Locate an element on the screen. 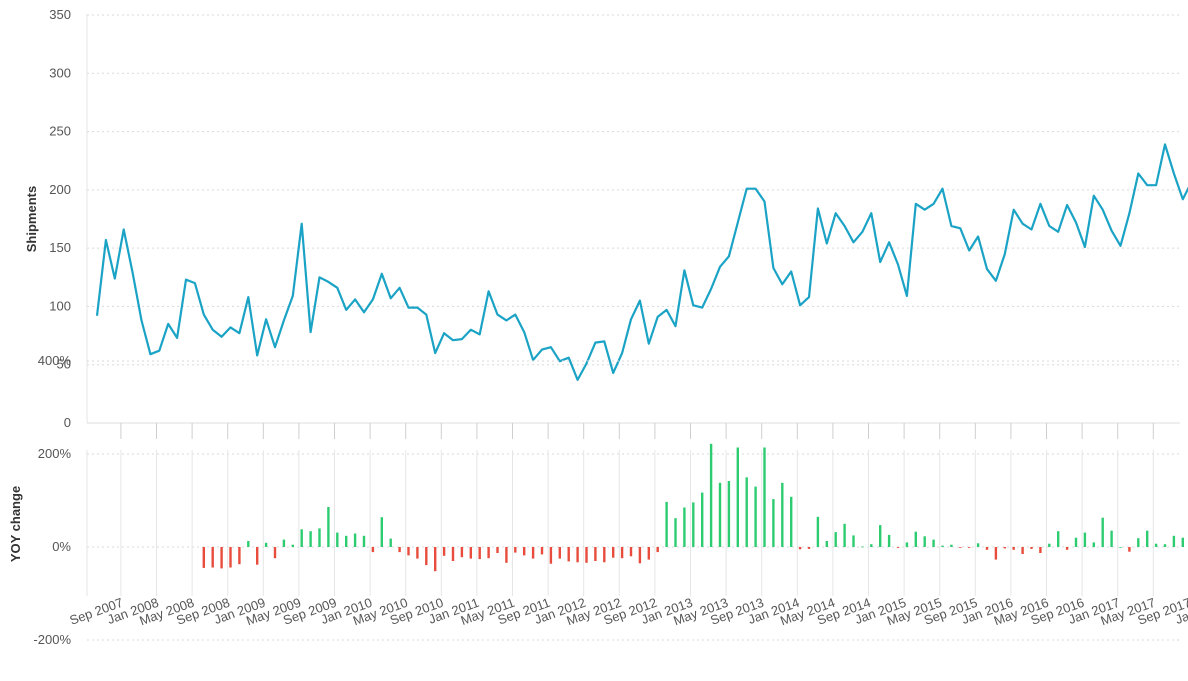 The width and height of the screenshot is (1188, 681). y-tick-label: 0 is located at coordinates (67, 422).